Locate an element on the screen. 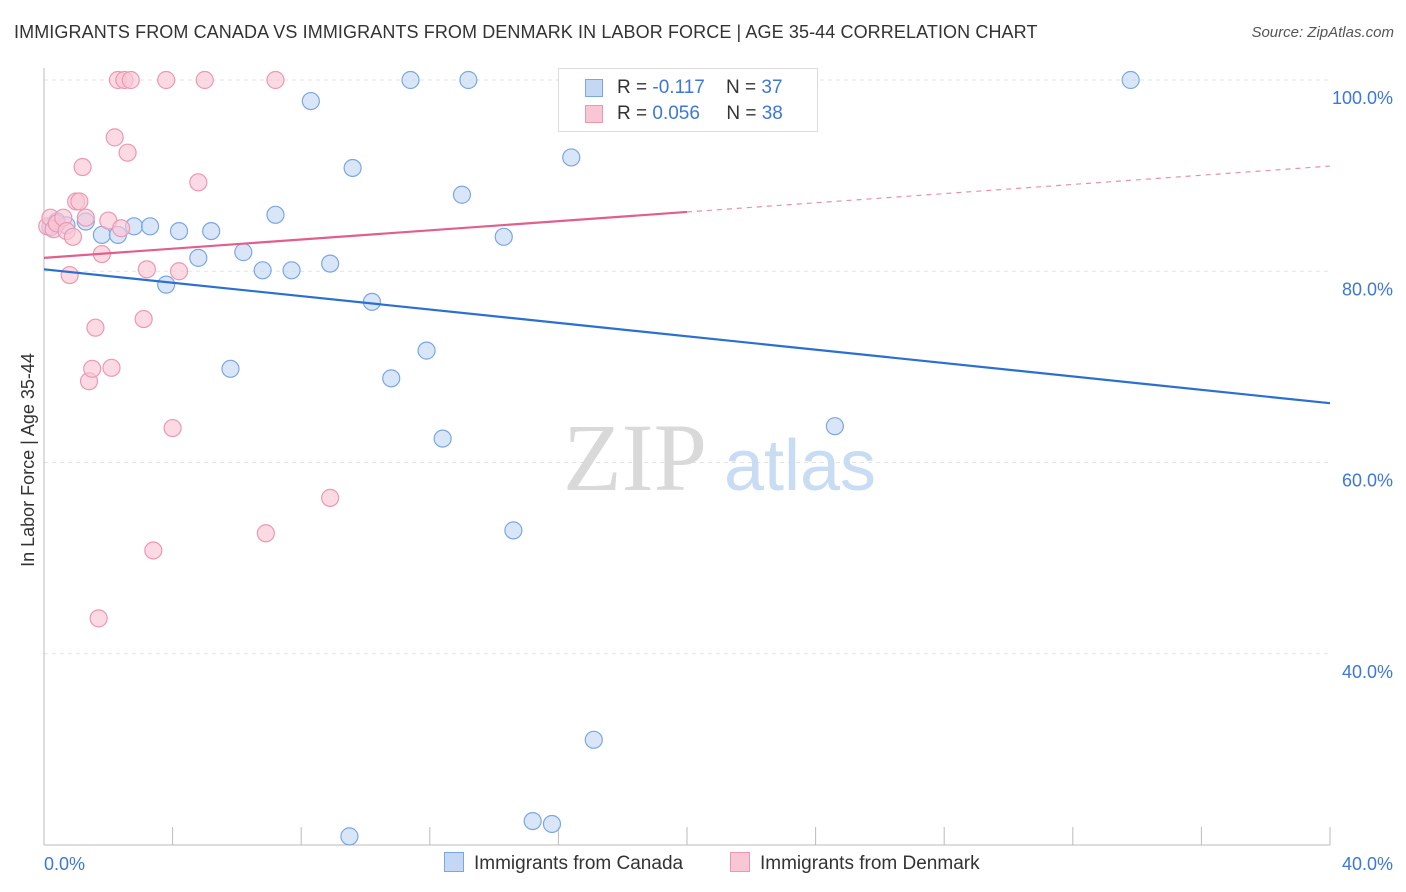 This screenshot has width=1406, height=892. correlation-legend: R = -0.117 N = 37 R = 0.056 N = 38 is located at coordinates (688, 100).